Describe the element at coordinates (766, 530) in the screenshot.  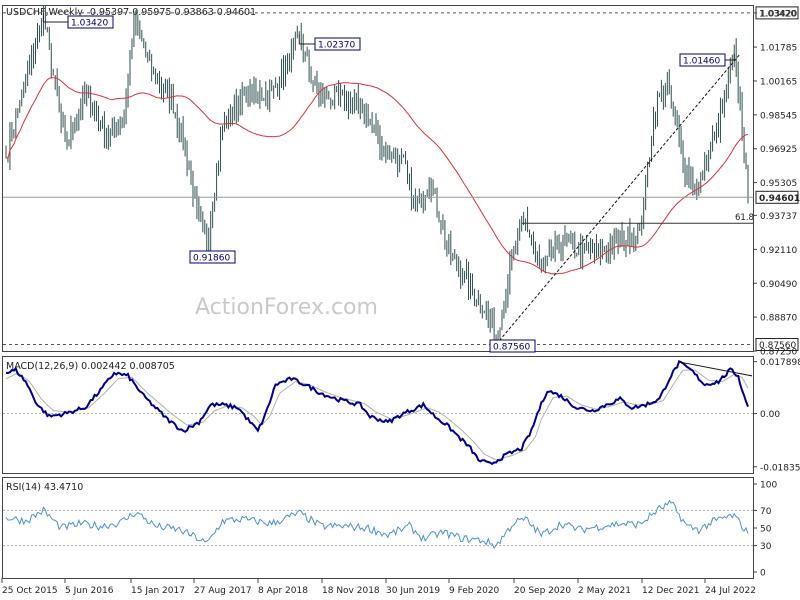
I see `rsi-tick-label: 50` at that location.